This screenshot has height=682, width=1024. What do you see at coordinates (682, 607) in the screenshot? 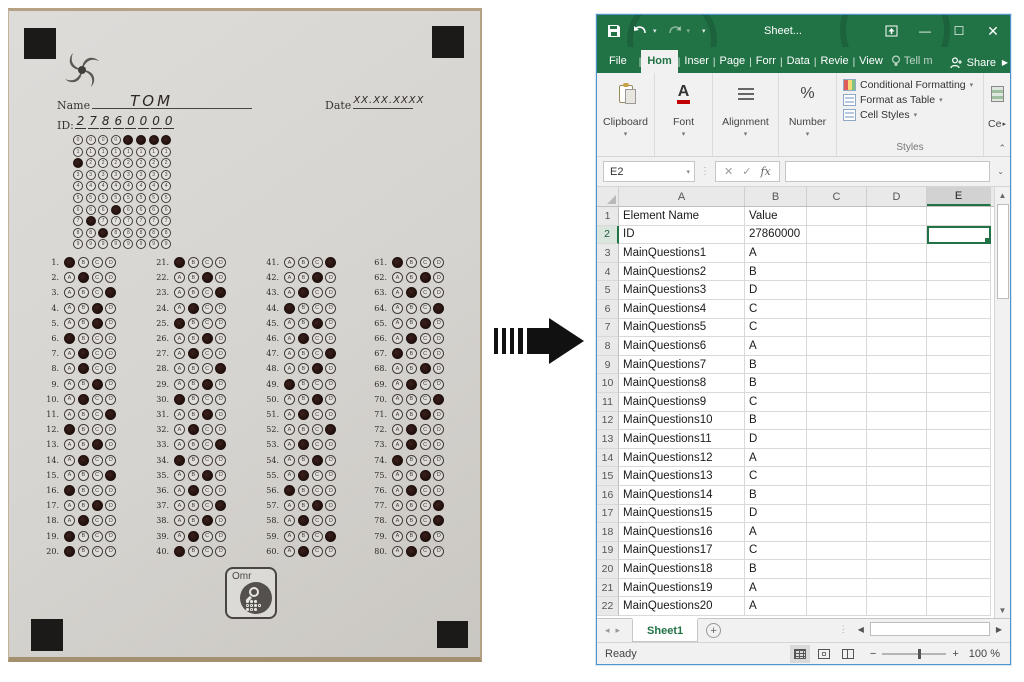
I see `cell-A22: MainQuestions20` at bounding box center [682, 607].